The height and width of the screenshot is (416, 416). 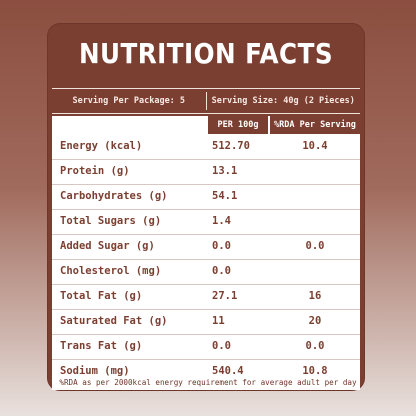 I want to click on row-label: Protein (g), so click(x=95, y=171).